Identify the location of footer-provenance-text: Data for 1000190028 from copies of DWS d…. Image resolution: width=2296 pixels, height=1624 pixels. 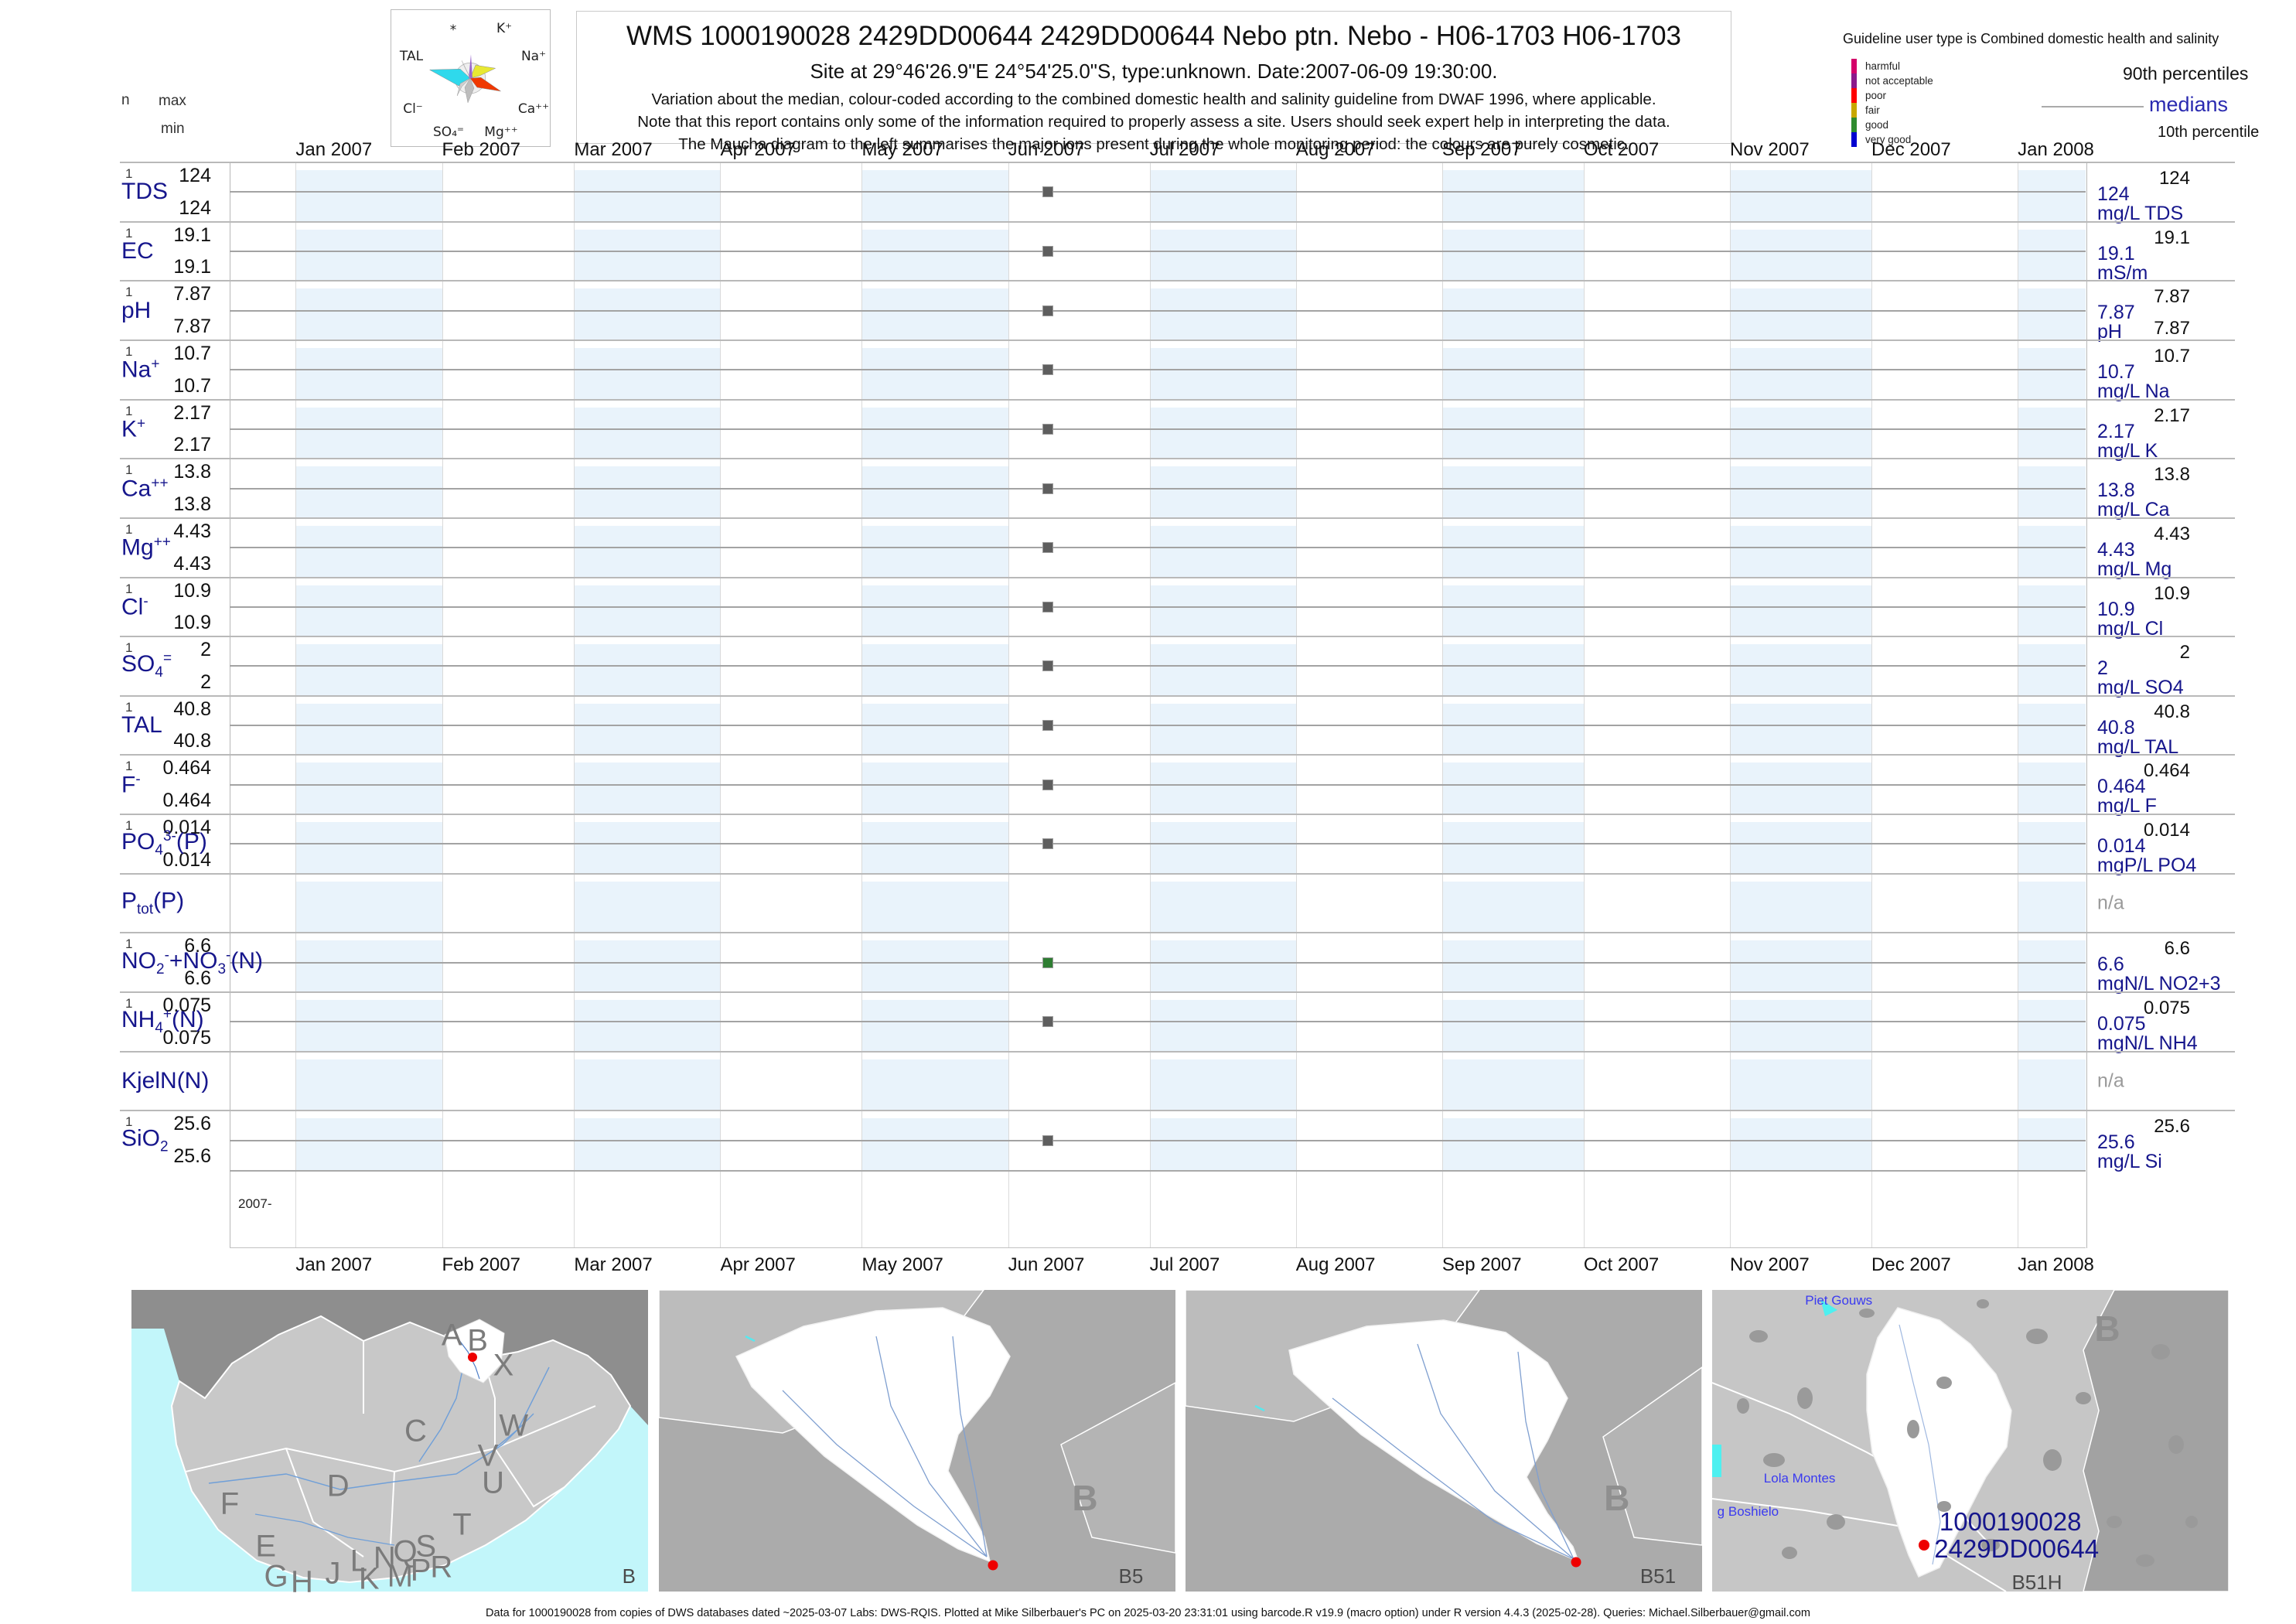
(1148, 1613).